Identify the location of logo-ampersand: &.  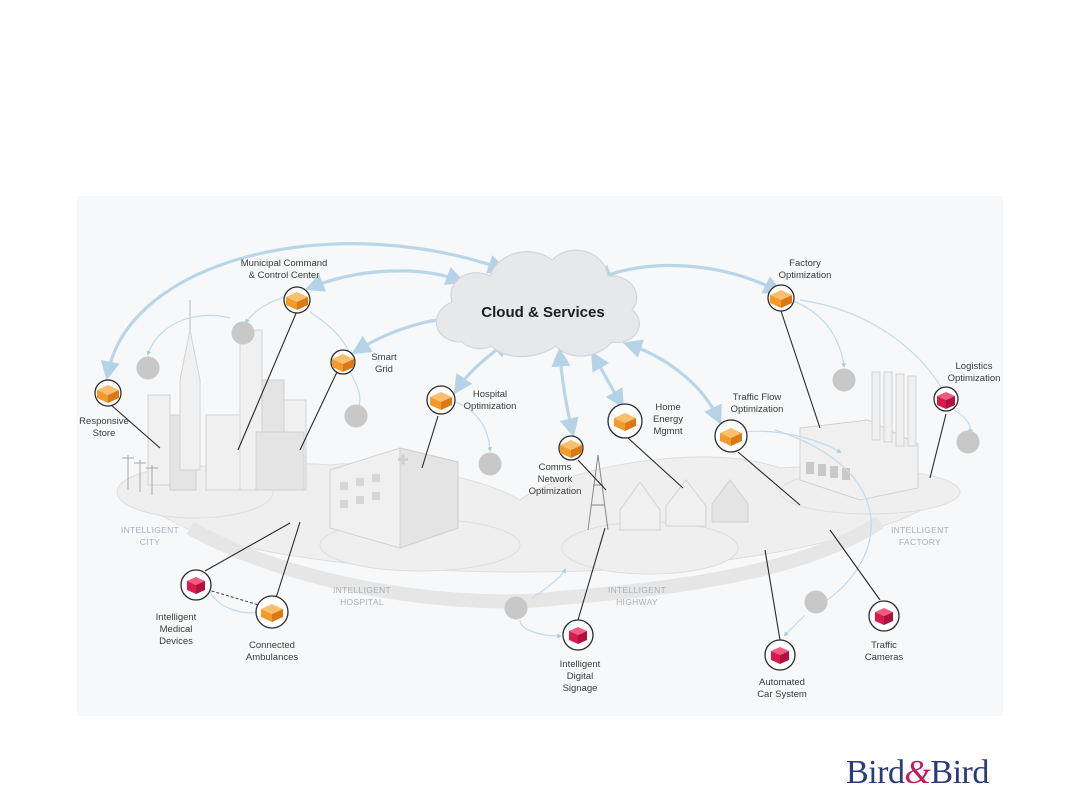
(917, 772).